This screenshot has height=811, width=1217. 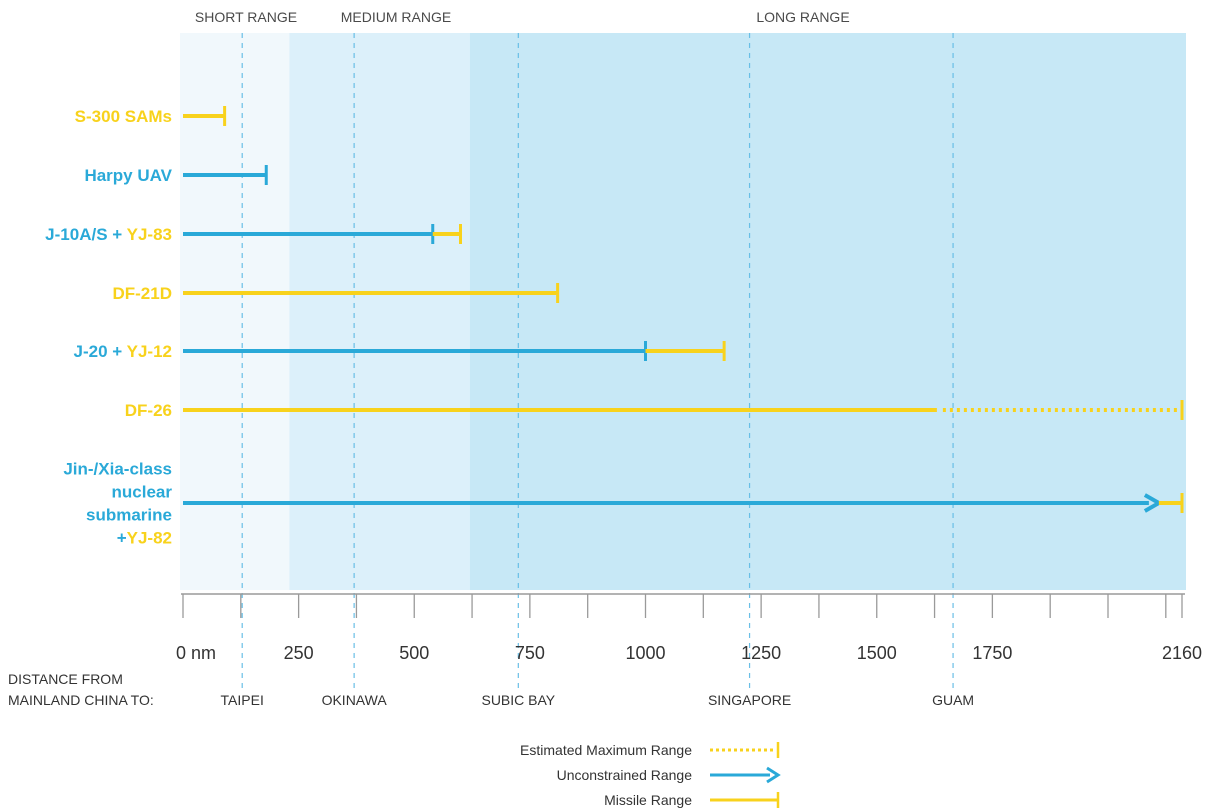 I want to click on system-label-part: DF-21D, so click(x=142, y=293).